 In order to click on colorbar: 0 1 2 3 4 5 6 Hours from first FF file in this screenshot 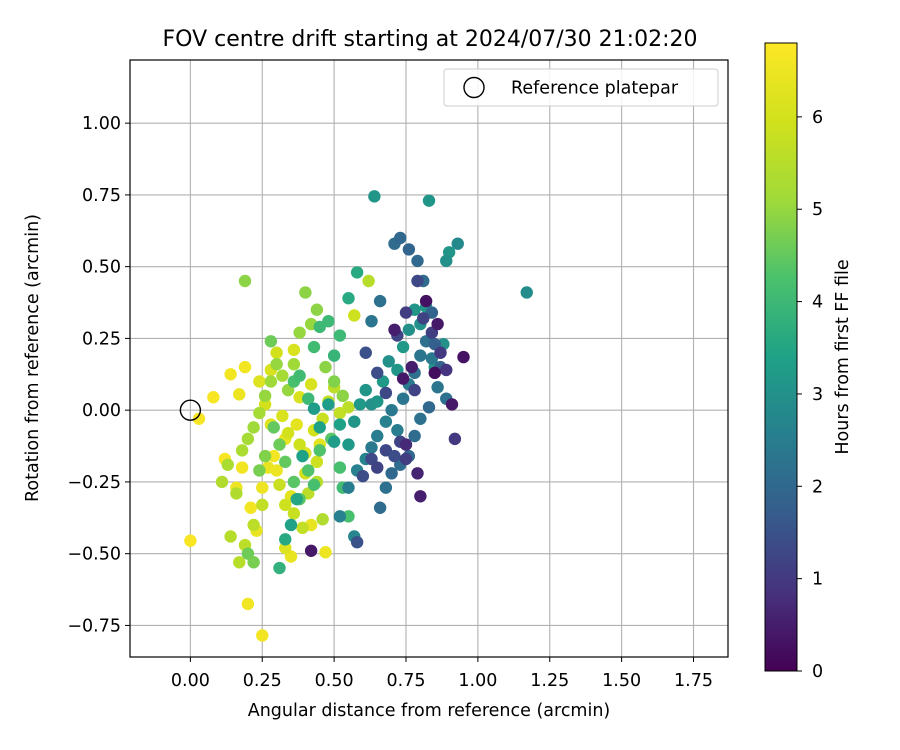, I will do `click(808, 362)`.